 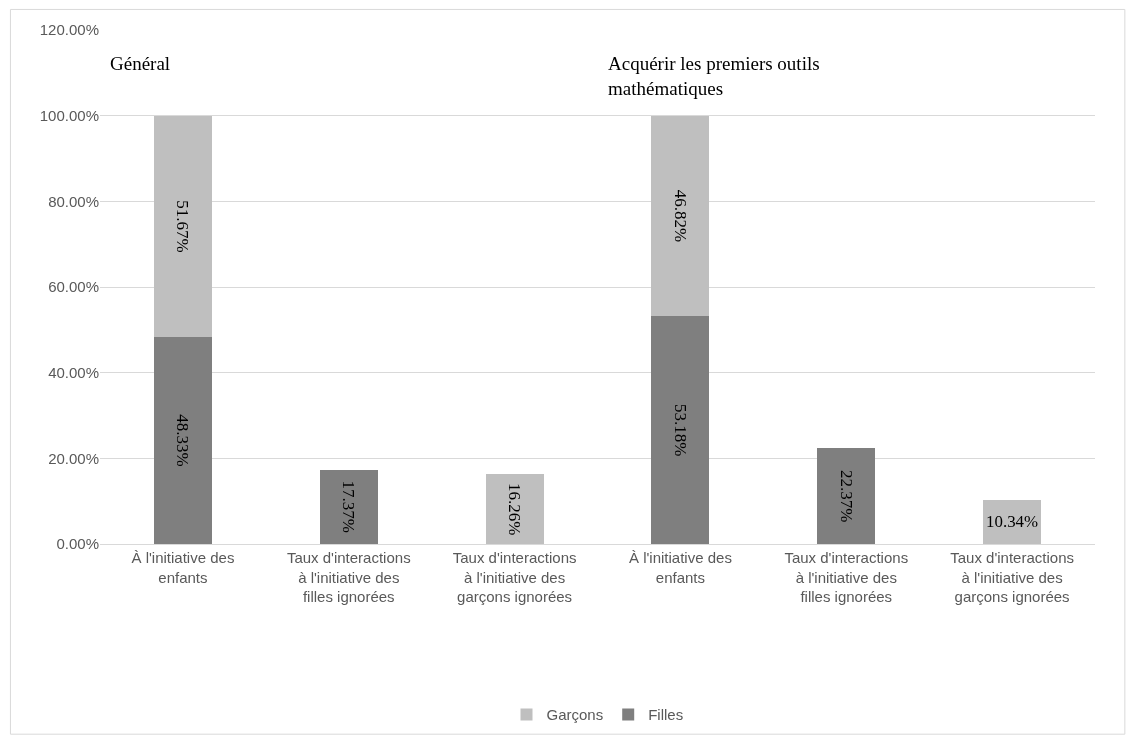 I want to click on data-label: 48.33%, so click(x=183, y=440).